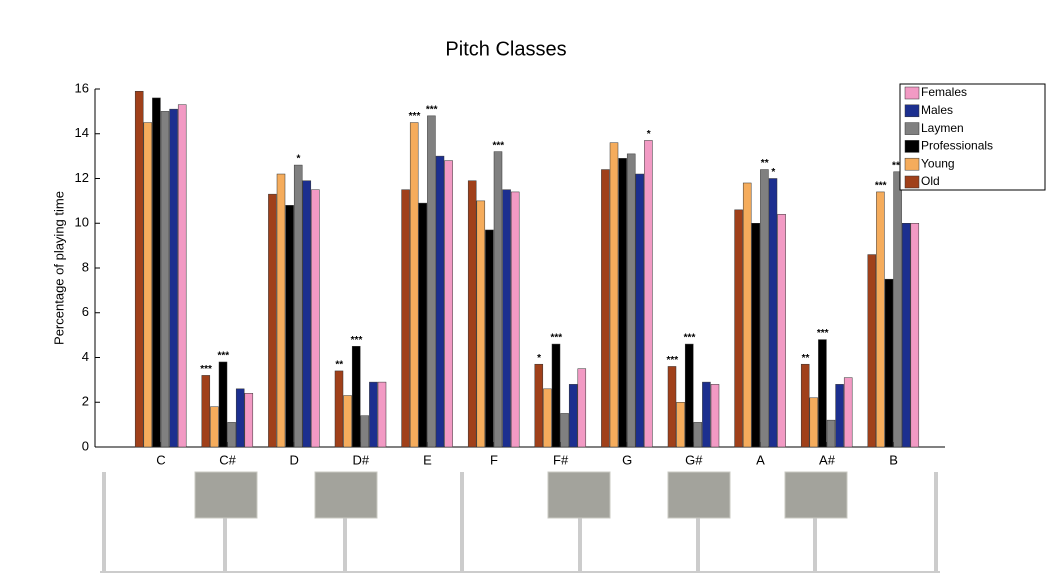  I want to click on x-tick-label: D, so click(294, 459).